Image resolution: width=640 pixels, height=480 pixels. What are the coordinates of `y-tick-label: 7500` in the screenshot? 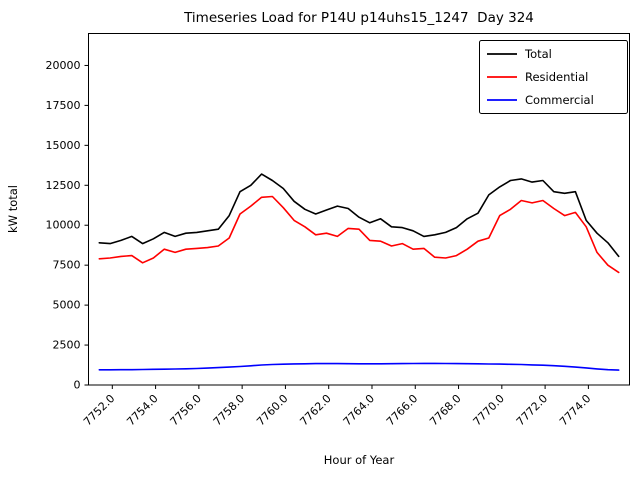 It's located at (67, 265).